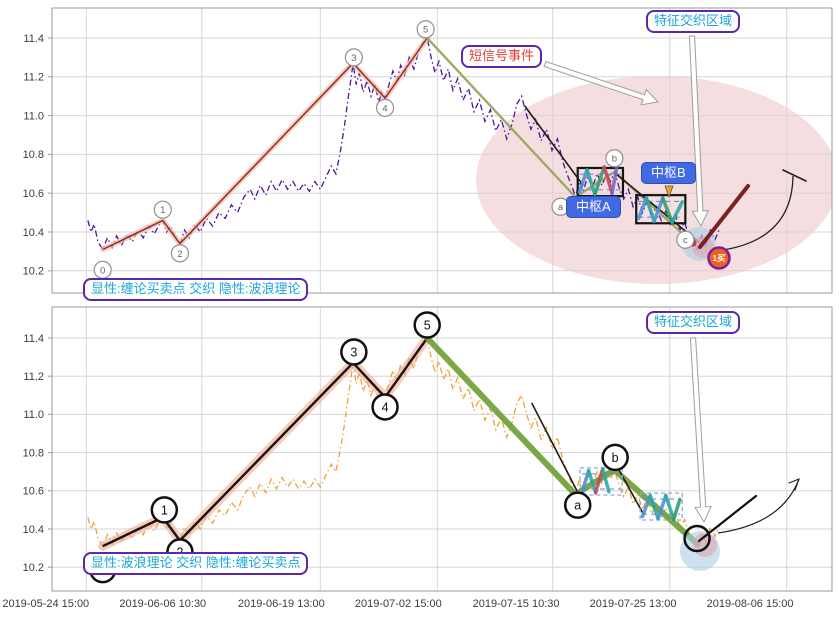  What do you see at coordinates (633, 604) in the screenshot?
I see `x-tick-label: 2019-07-25 13:00` at bounding box center [633, 604].